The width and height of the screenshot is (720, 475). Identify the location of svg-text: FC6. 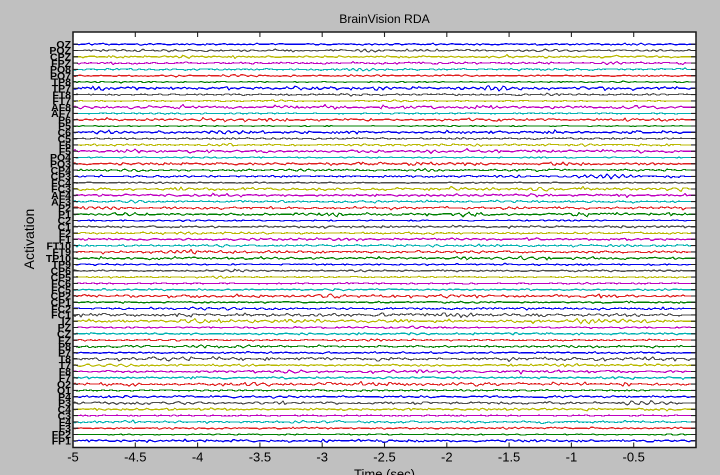
(61, 284).